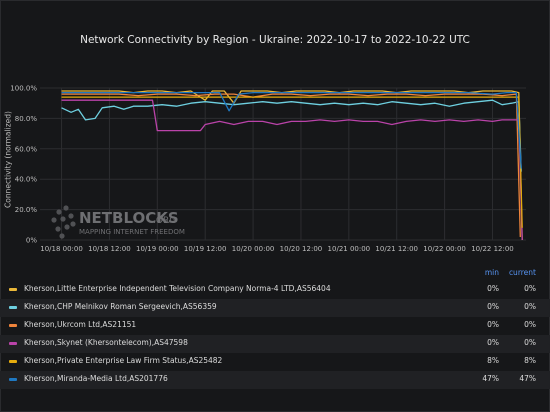 This screenshot has width=550, height=412. I want to click on x-tick-label: 10/22 00:00, so click(444, 249).